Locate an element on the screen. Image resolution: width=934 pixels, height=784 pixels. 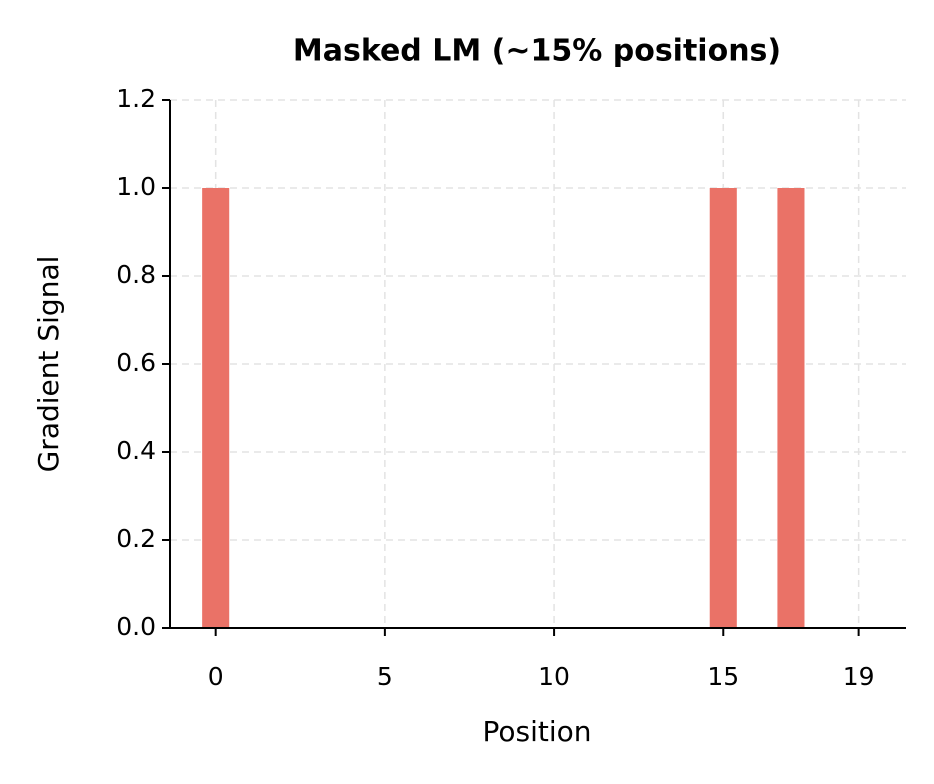
y-tick-label: 0.0 is located at coordinates (136, 626).